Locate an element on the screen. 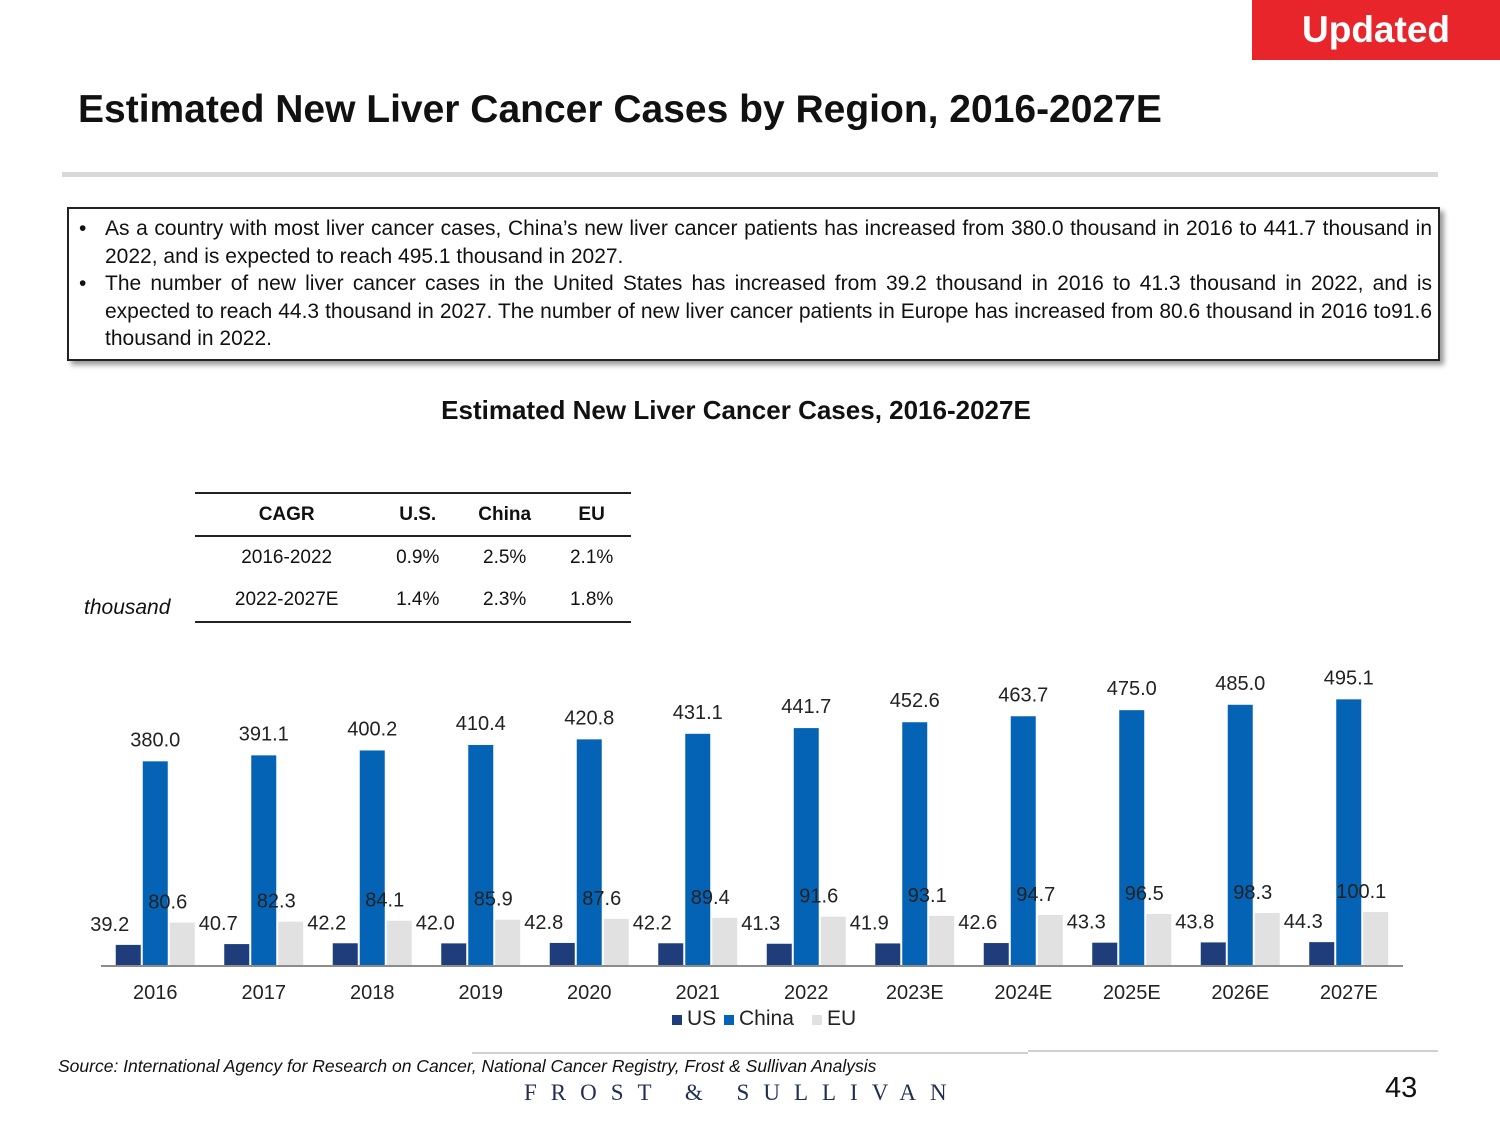 The width and height of the screenshot is (1500, 1125). x-tick-label-2018: 2018 is located at coordinates (372, 993).